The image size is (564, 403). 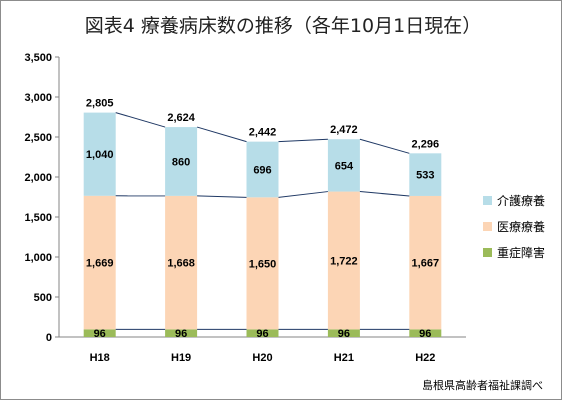 I want to click on segment-value-label: 1,668, so click(x=181, y=264).